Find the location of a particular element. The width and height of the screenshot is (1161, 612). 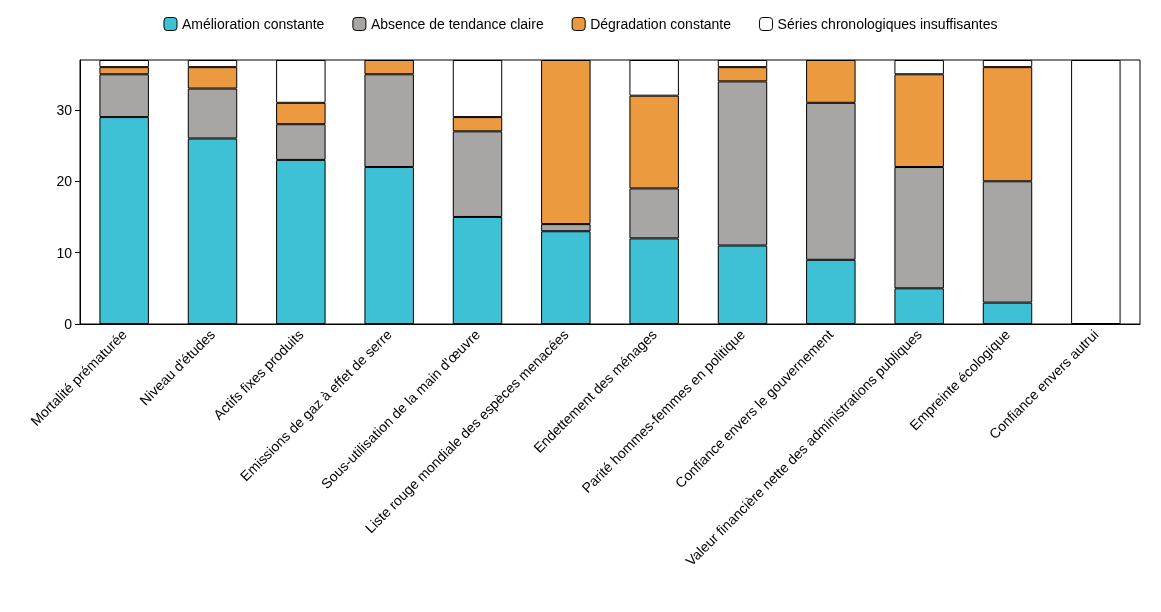

y-tick-label: 10 is located at coordinates (64, 252).